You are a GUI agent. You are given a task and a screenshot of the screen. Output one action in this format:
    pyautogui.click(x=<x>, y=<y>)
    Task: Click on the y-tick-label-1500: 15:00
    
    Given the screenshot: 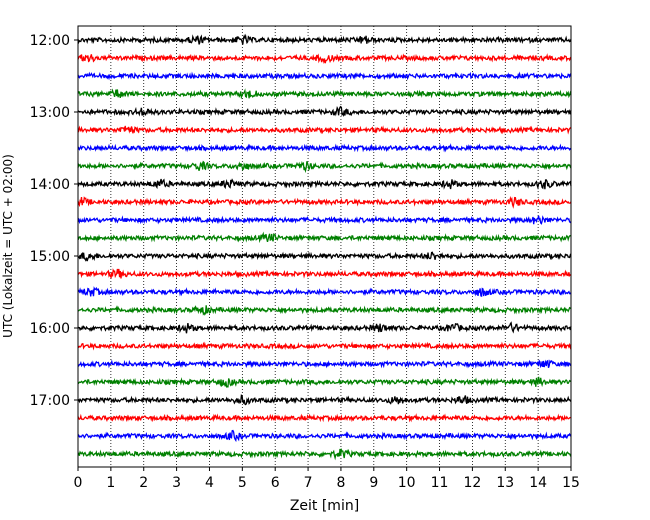 What is the action you would take?
    pyautogui.click(x=50, y=257)
    